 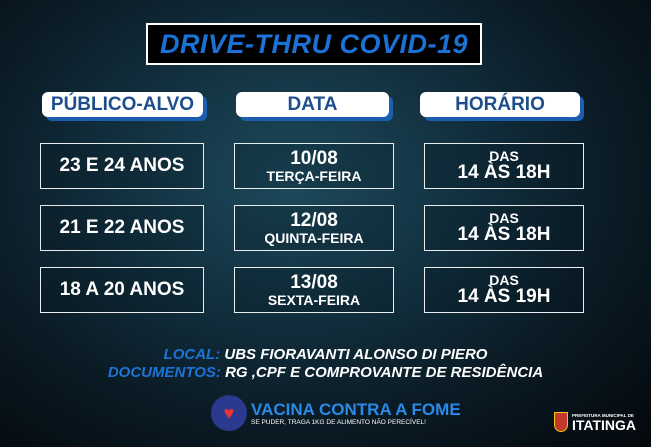 I want to click on publico-cell: 23 E 24 ANOS, so click(x=122, y=166).